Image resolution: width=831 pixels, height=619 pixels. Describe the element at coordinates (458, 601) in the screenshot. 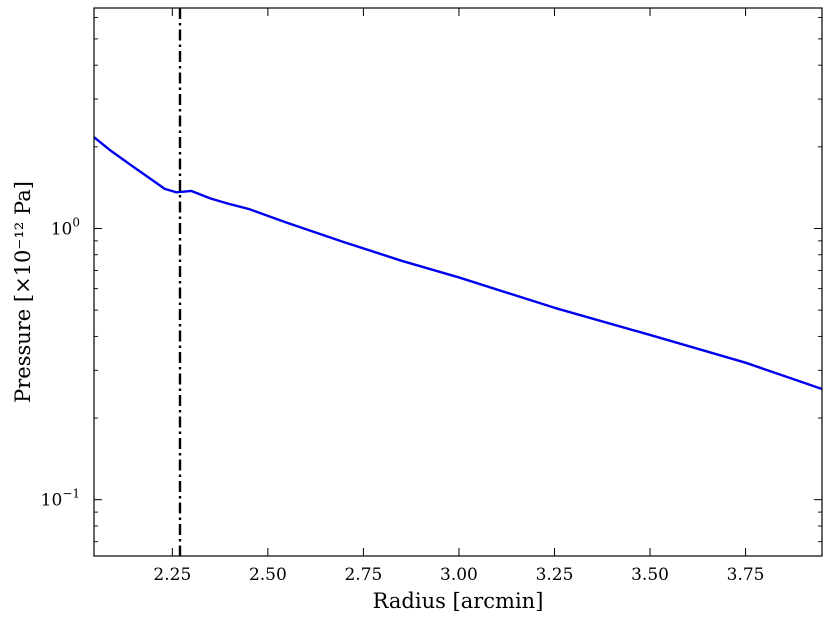

I see `x-axis-label: Radius [arcmin]` at that location.